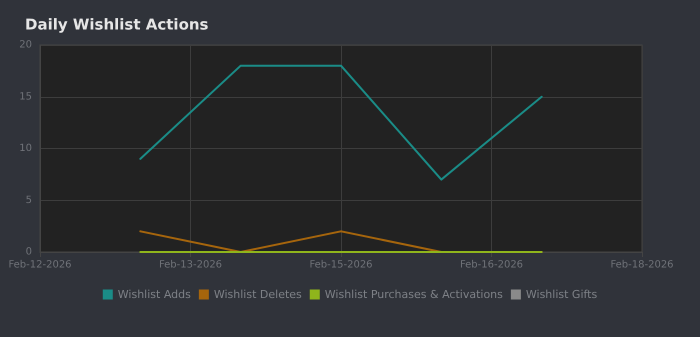  What do you see at coordinates (155, 294) in the screenshot?
I see `legend-label: Wishlist Adds` at bounding box center [155, 294].